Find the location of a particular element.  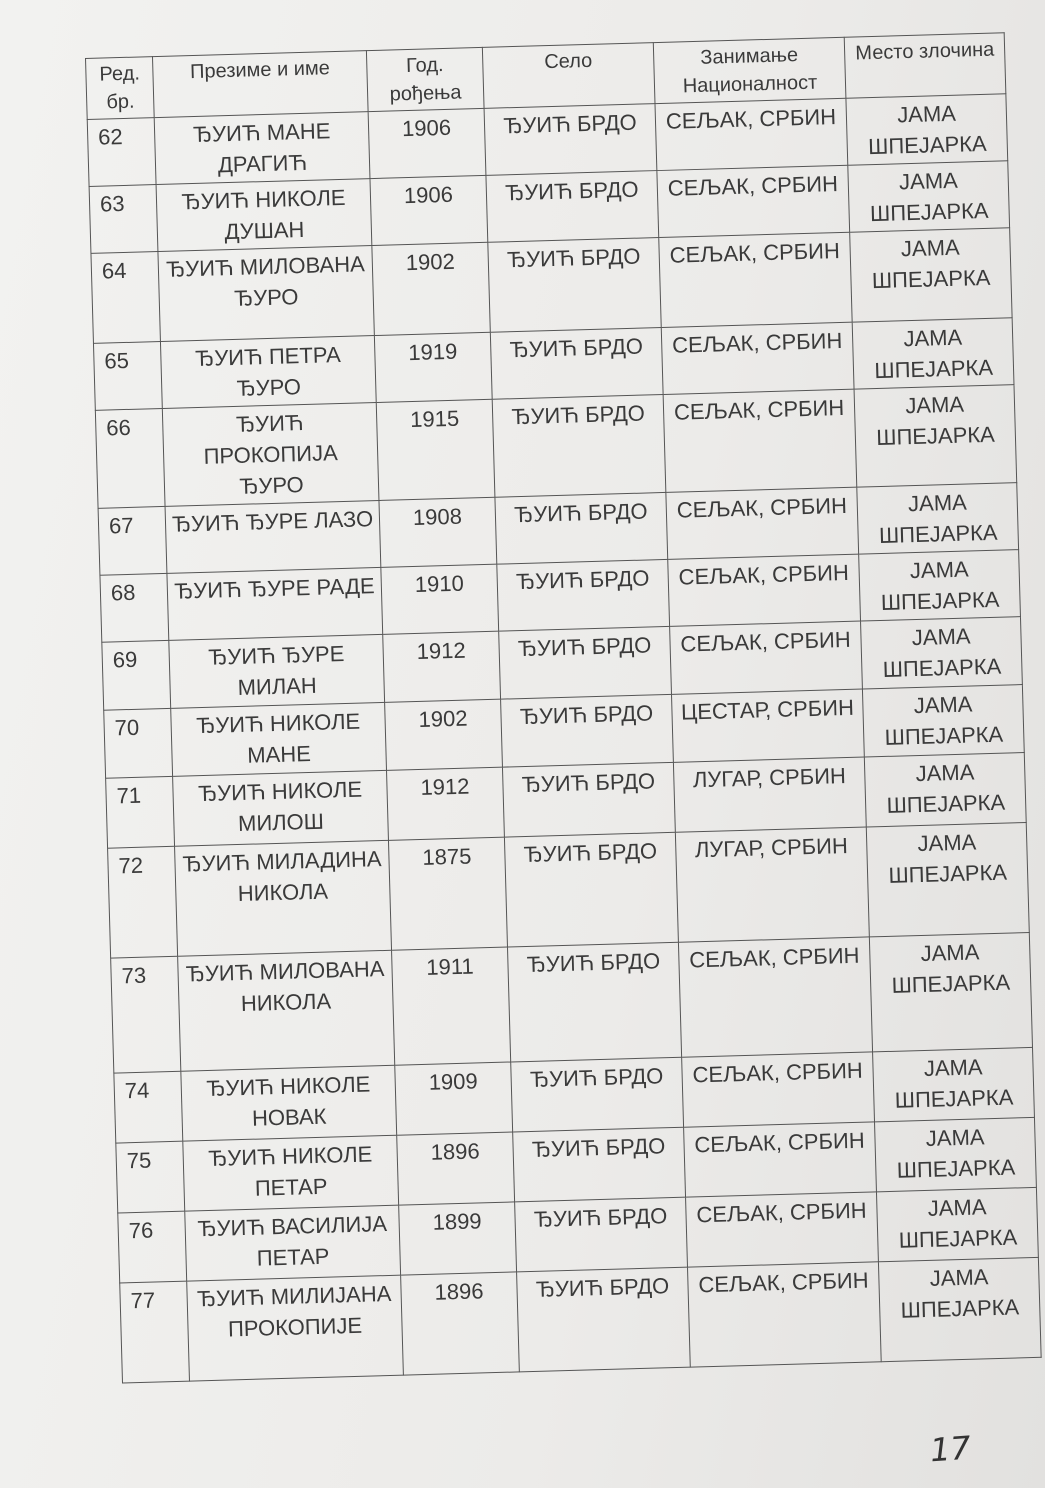

cell-year: 1919 is located at coordinates (433, 367).